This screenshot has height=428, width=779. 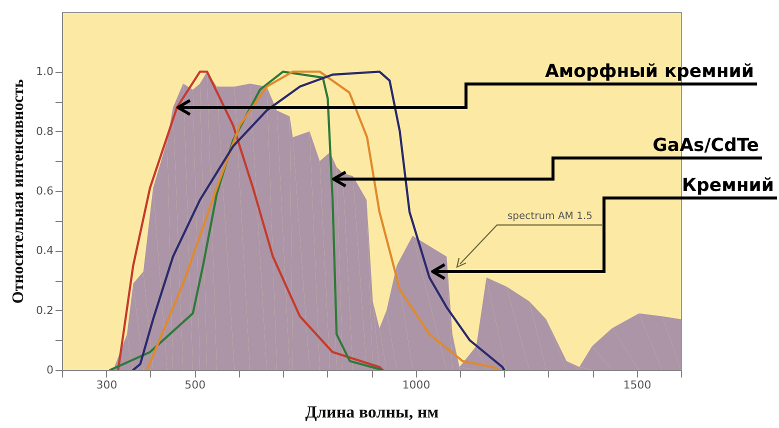 I want to click on y-axis-title: Относительная интенсивность, so click(x=19, y=191).